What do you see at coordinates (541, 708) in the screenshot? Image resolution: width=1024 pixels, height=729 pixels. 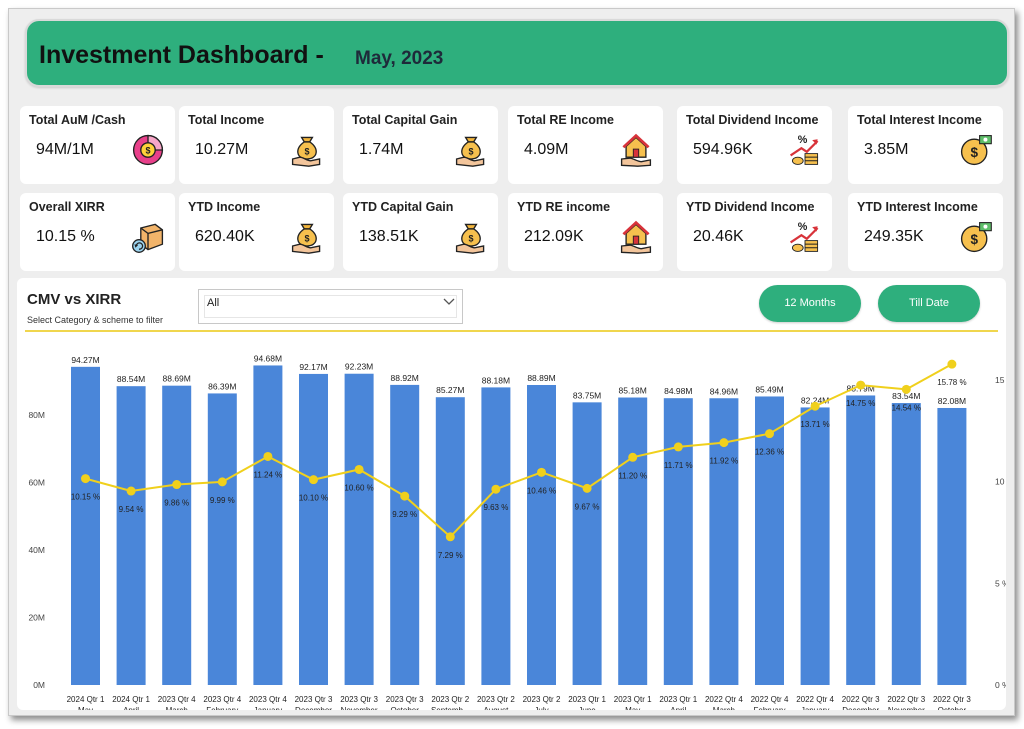 I see `x-tick-label-month: July` at bounding box center [541, 708].